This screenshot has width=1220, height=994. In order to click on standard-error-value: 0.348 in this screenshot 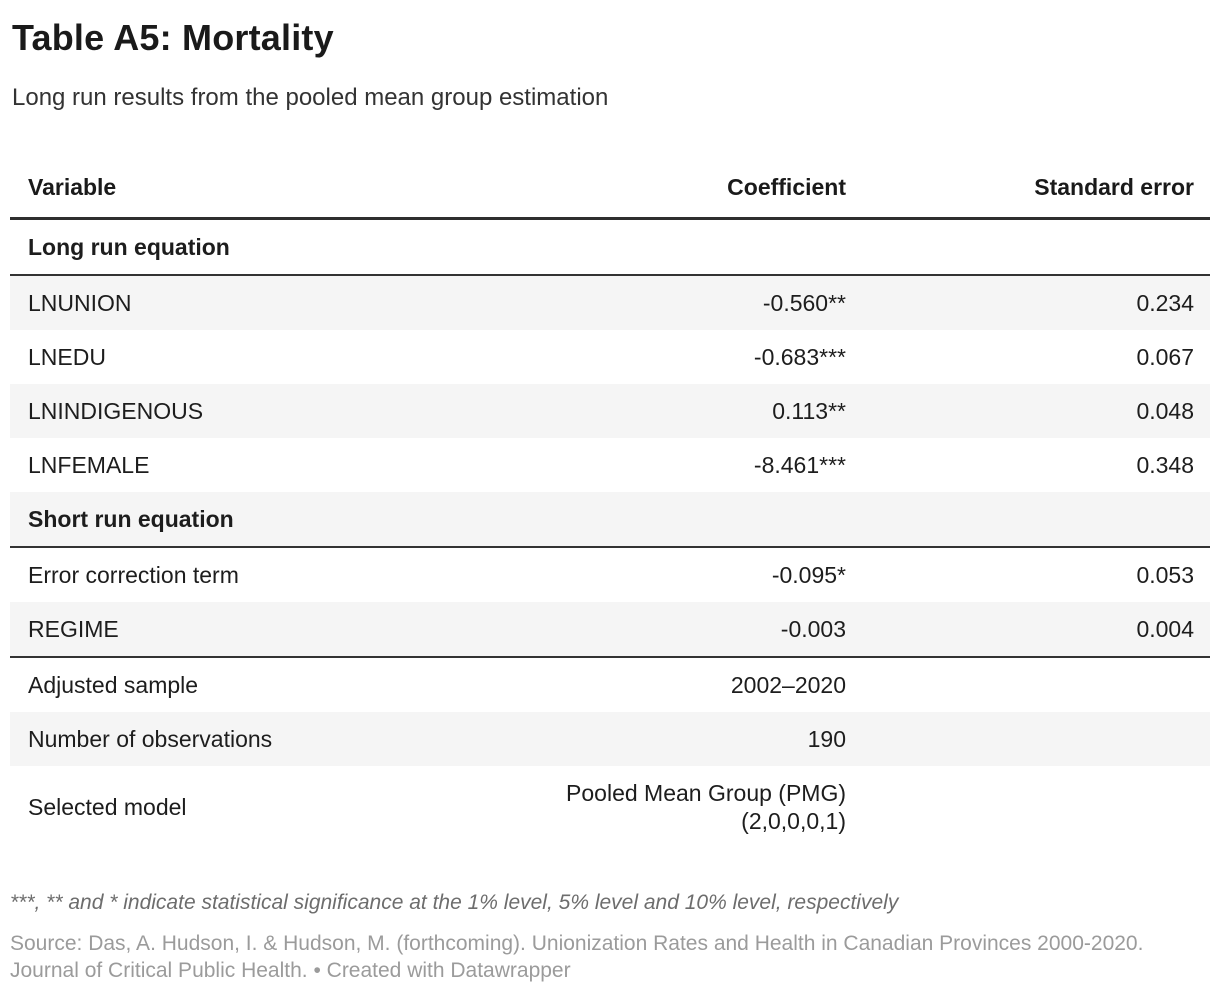, I will do `click(1165, 465)`.